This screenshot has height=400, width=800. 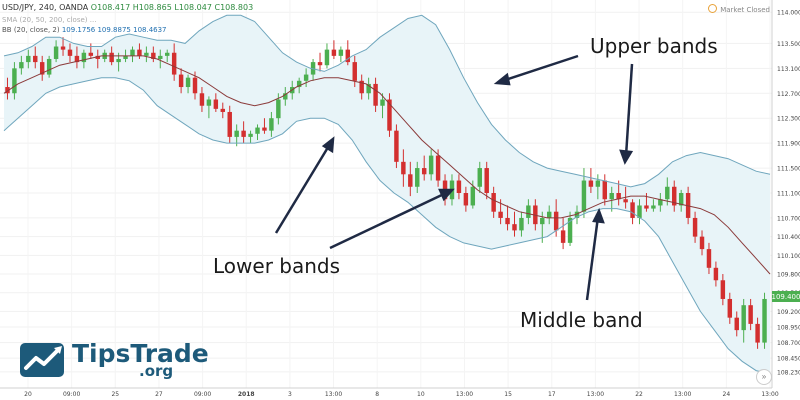 What do you see at coordinates (94, 7) in the screenshot?
I see `ohlc-open-key: O` at bounding box center [94, 7].